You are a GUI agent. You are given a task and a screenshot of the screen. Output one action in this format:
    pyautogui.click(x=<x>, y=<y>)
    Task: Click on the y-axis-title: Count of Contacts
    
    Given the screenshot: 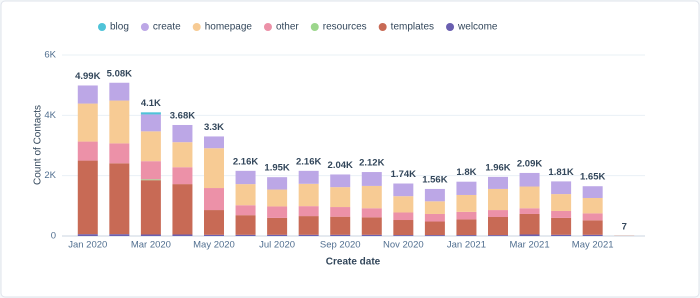 What is the action you would take?
    pyautogui.click(x=38, y=145)
    